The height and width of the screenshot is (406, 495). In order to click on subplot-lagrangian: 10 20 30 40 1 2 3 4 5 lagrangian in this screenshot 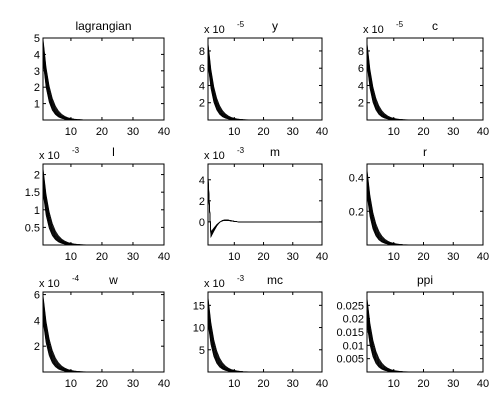, I will do `click(102, 78)`.